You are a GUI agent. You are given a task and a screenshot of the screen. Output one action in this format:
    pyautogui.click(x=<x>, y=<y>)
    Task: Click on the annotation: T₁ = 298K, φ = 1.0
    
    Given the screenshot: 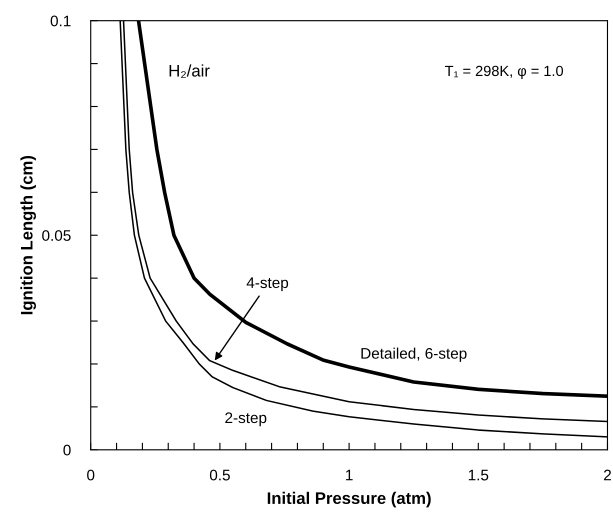 What is the action you would take?
    pyautogui.click(x=504, y=72)
    